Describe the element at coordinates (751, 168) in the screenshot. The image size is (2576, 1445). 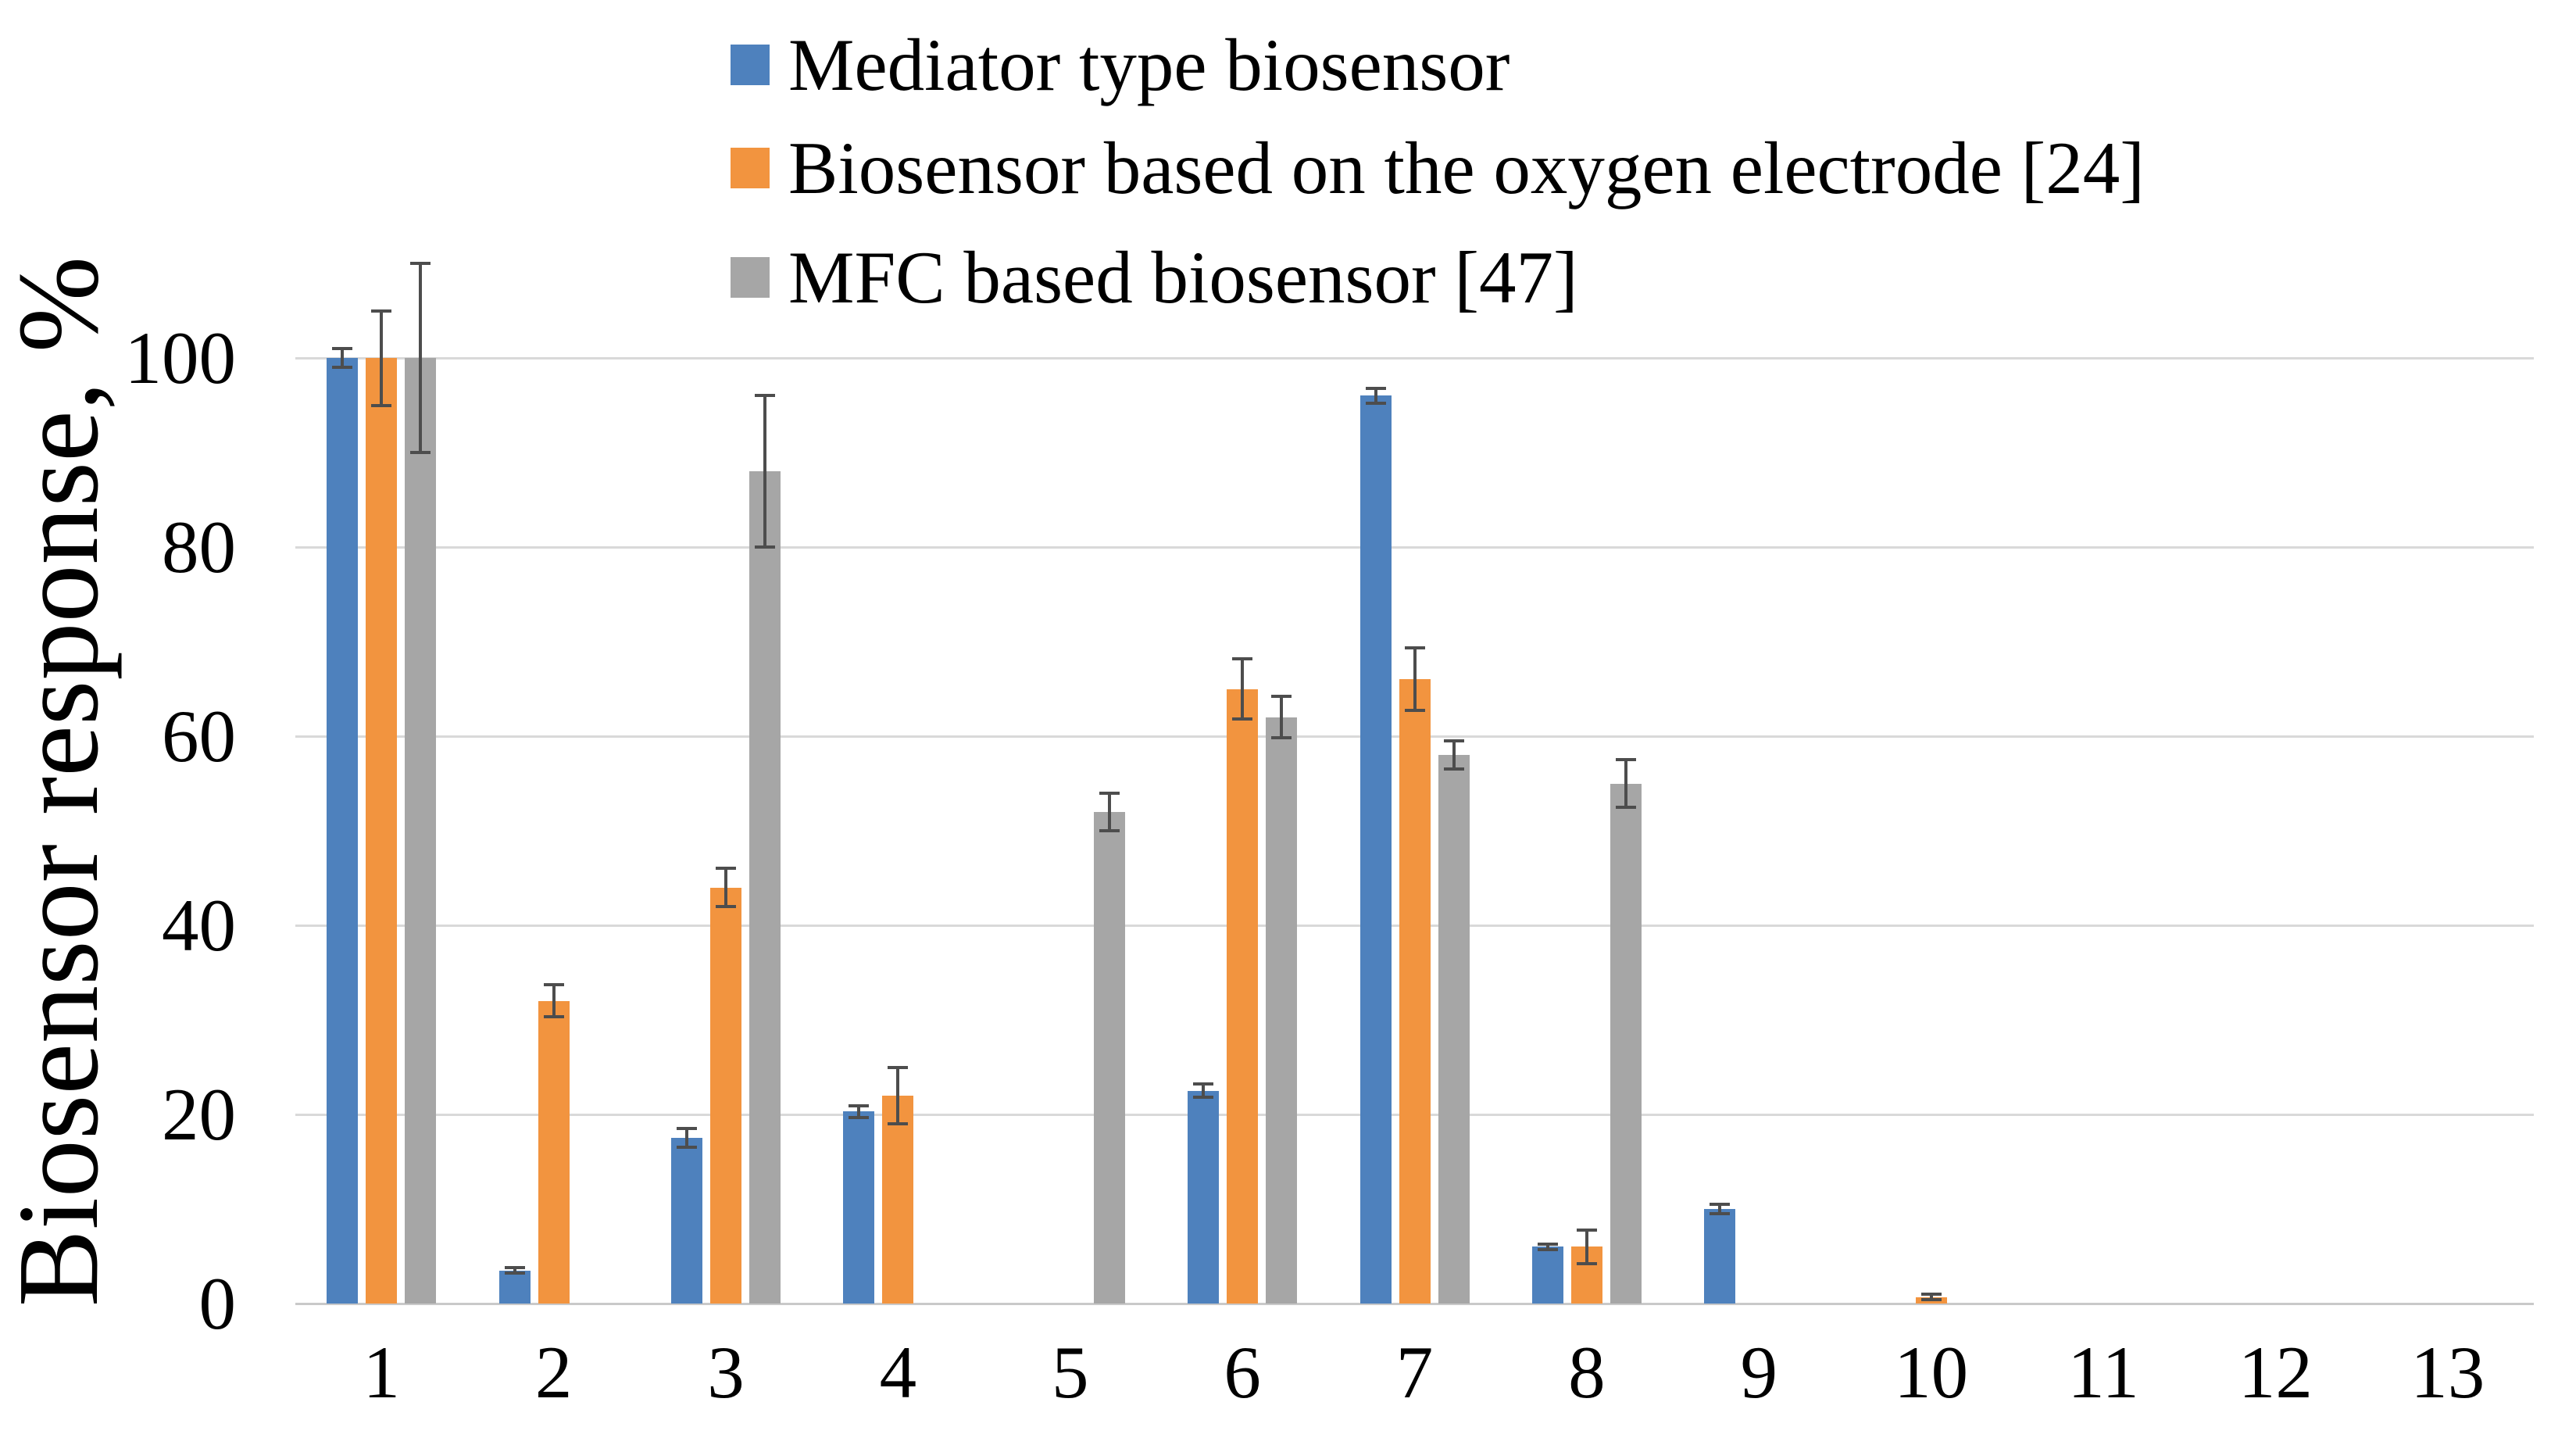
I see `legend-marker-series2` at that location.